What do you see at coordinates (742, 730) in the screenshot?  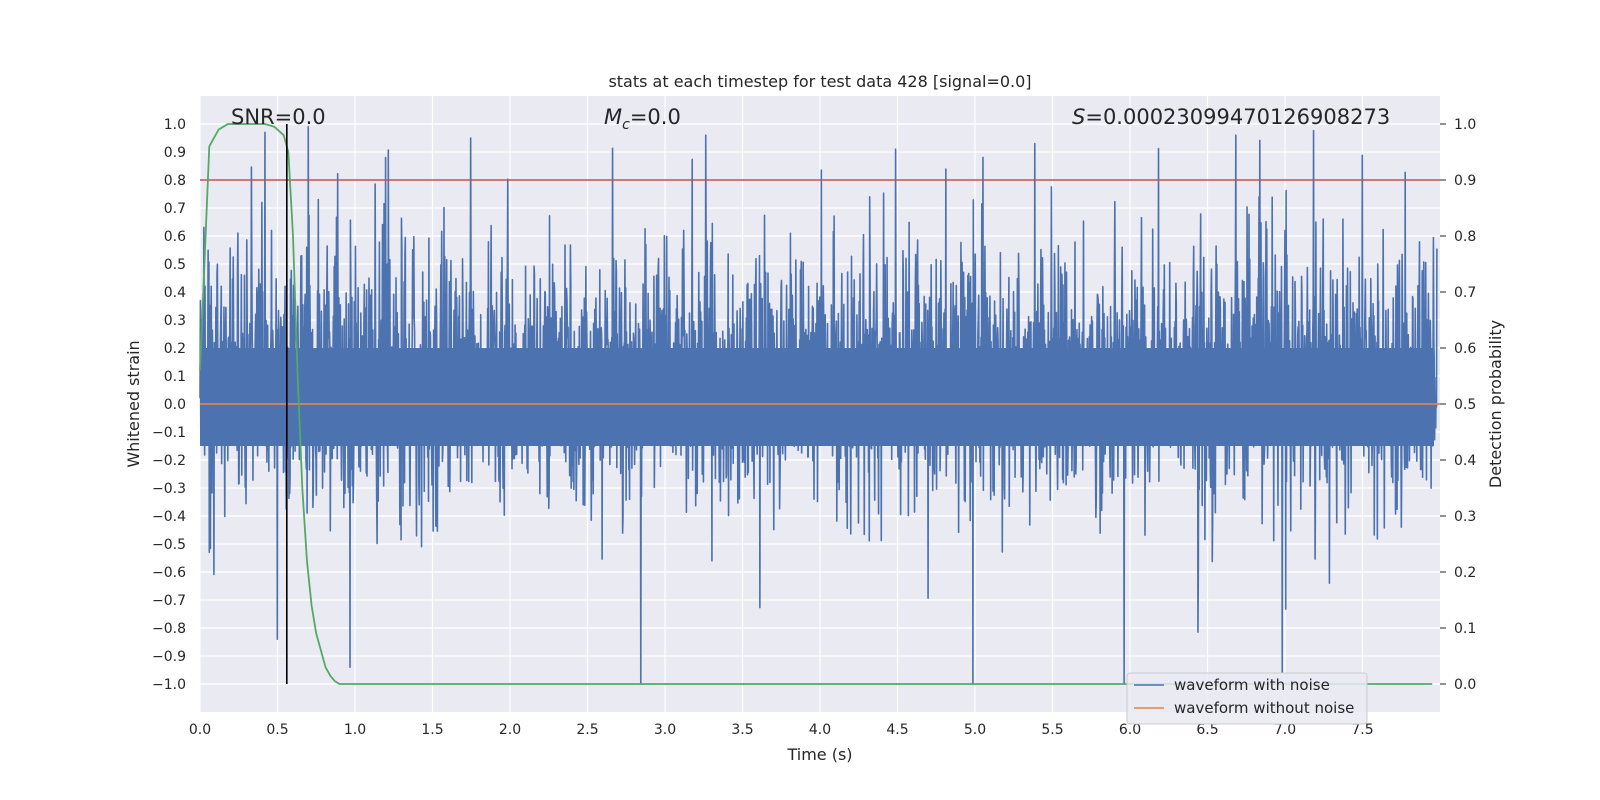 I see `x-tick-label: 3.5` at bounding box center [742, 730].